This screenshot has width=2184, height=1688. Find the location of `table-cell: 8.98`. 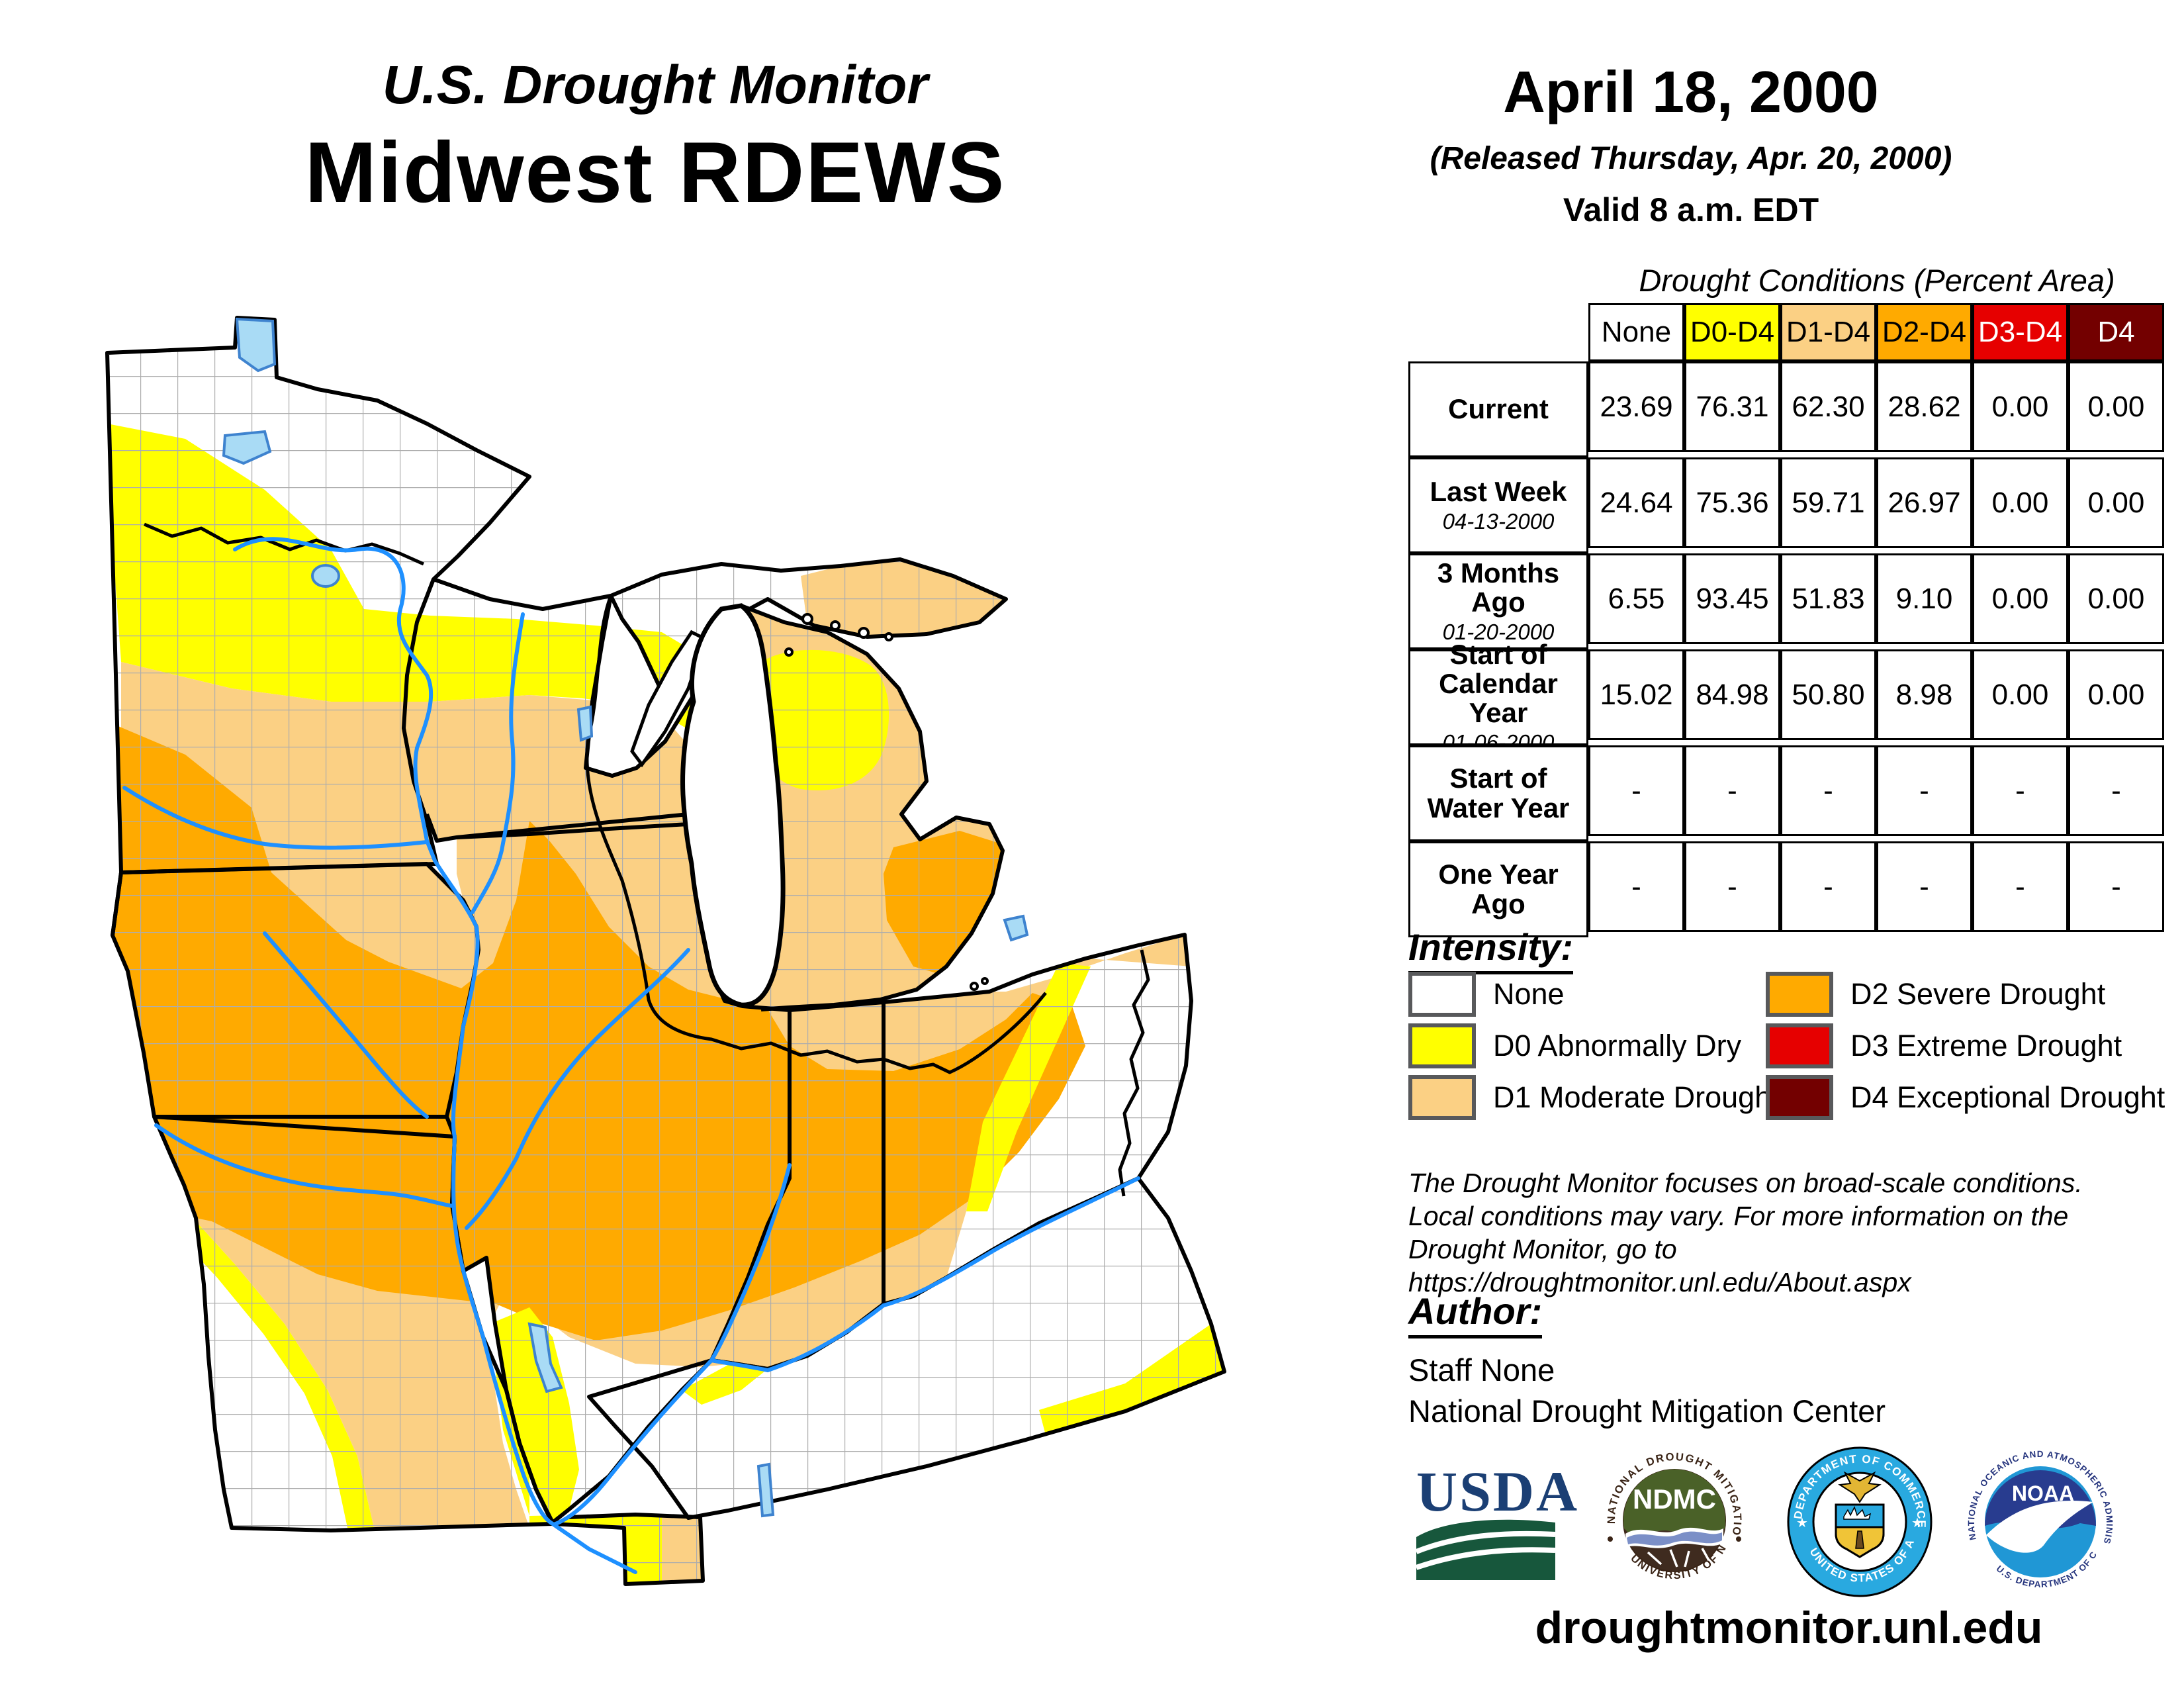

table-cell: 8.98 is located at coordinates (1924, 694).